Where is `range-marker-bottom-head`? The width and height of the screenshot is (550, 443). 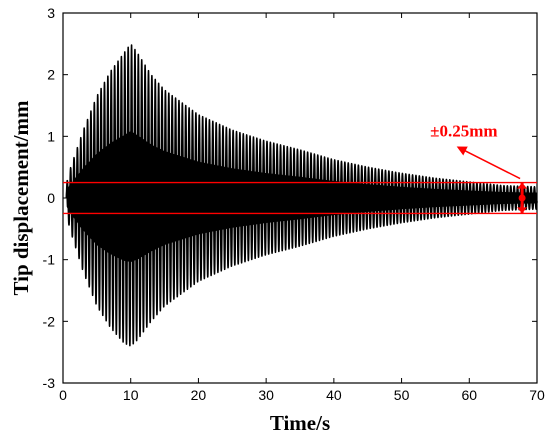
range-marker-bottom-head is located at coordinates (522, 210).